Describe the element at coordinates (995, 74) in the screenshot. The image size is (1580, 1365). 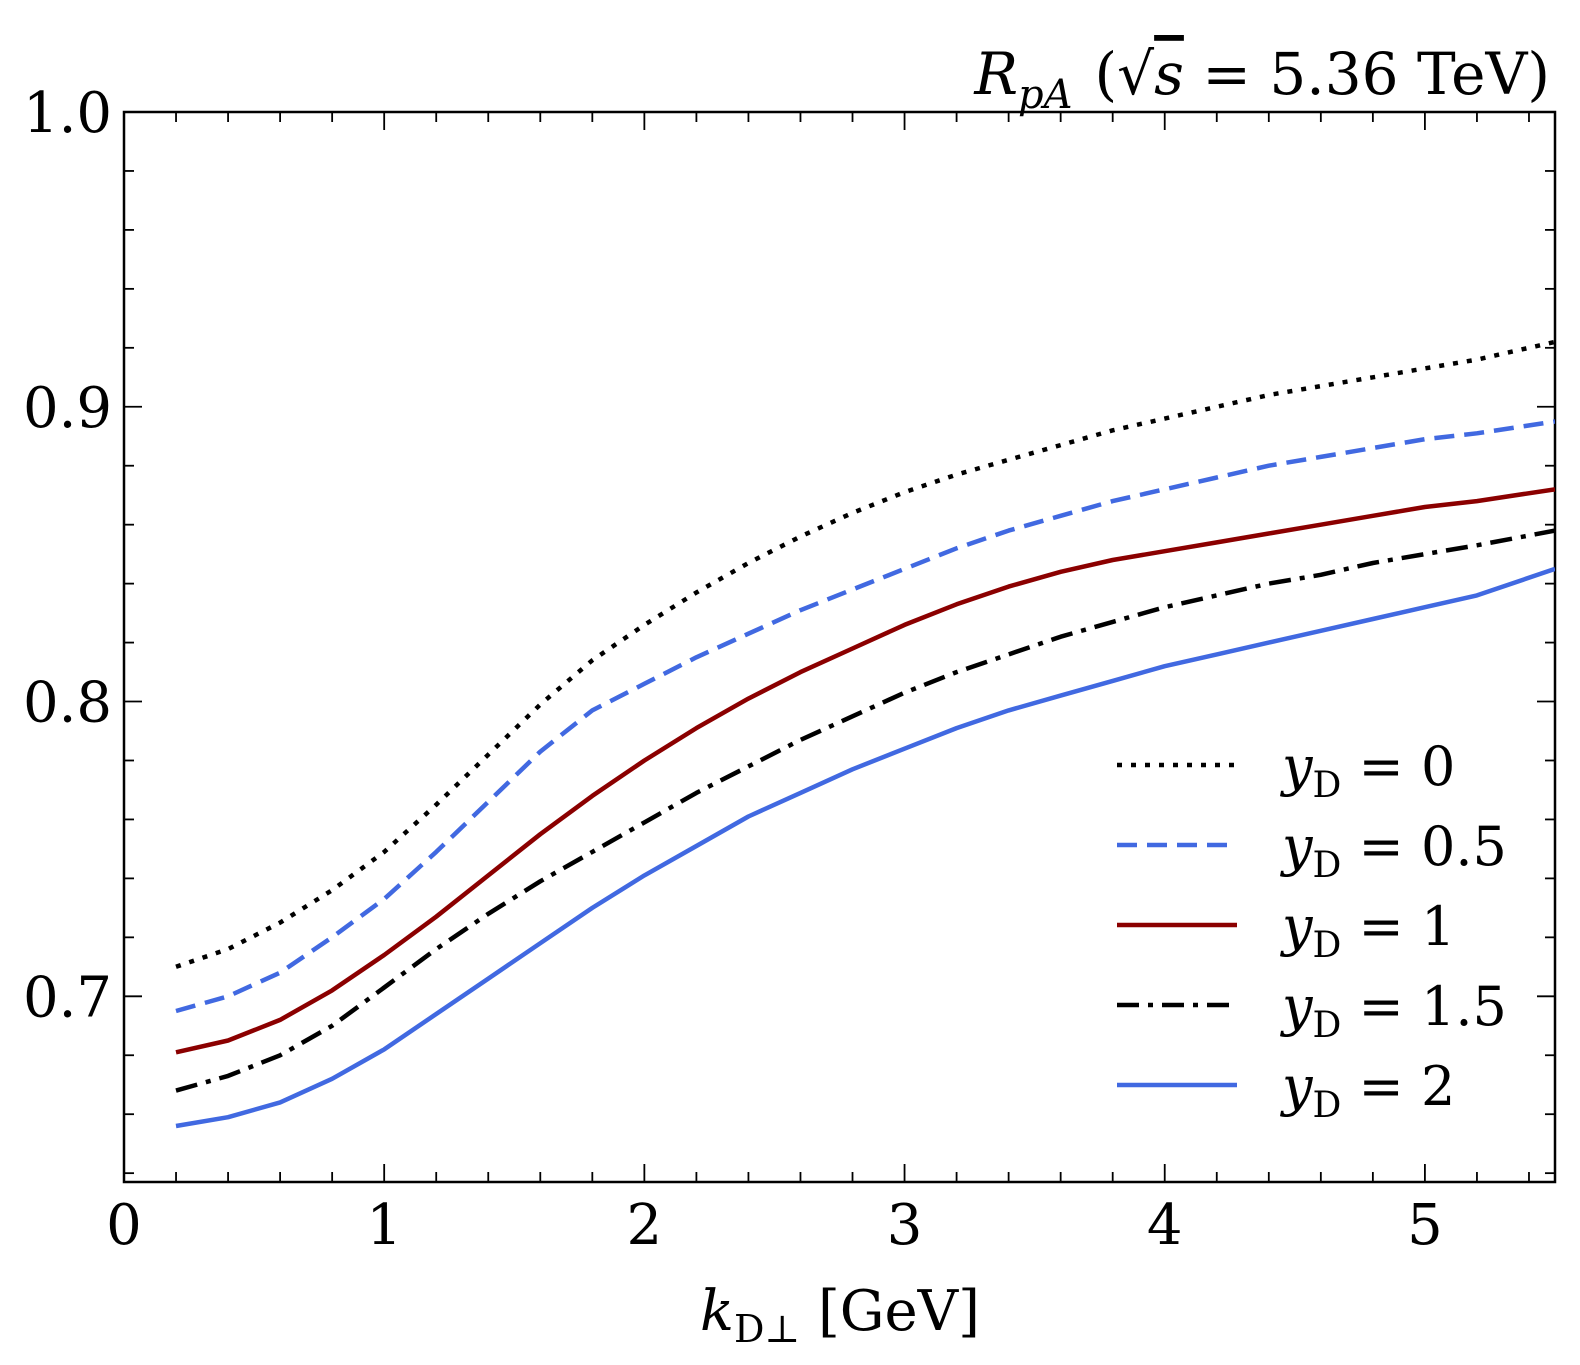
I see `title-symbol: R` at that location.